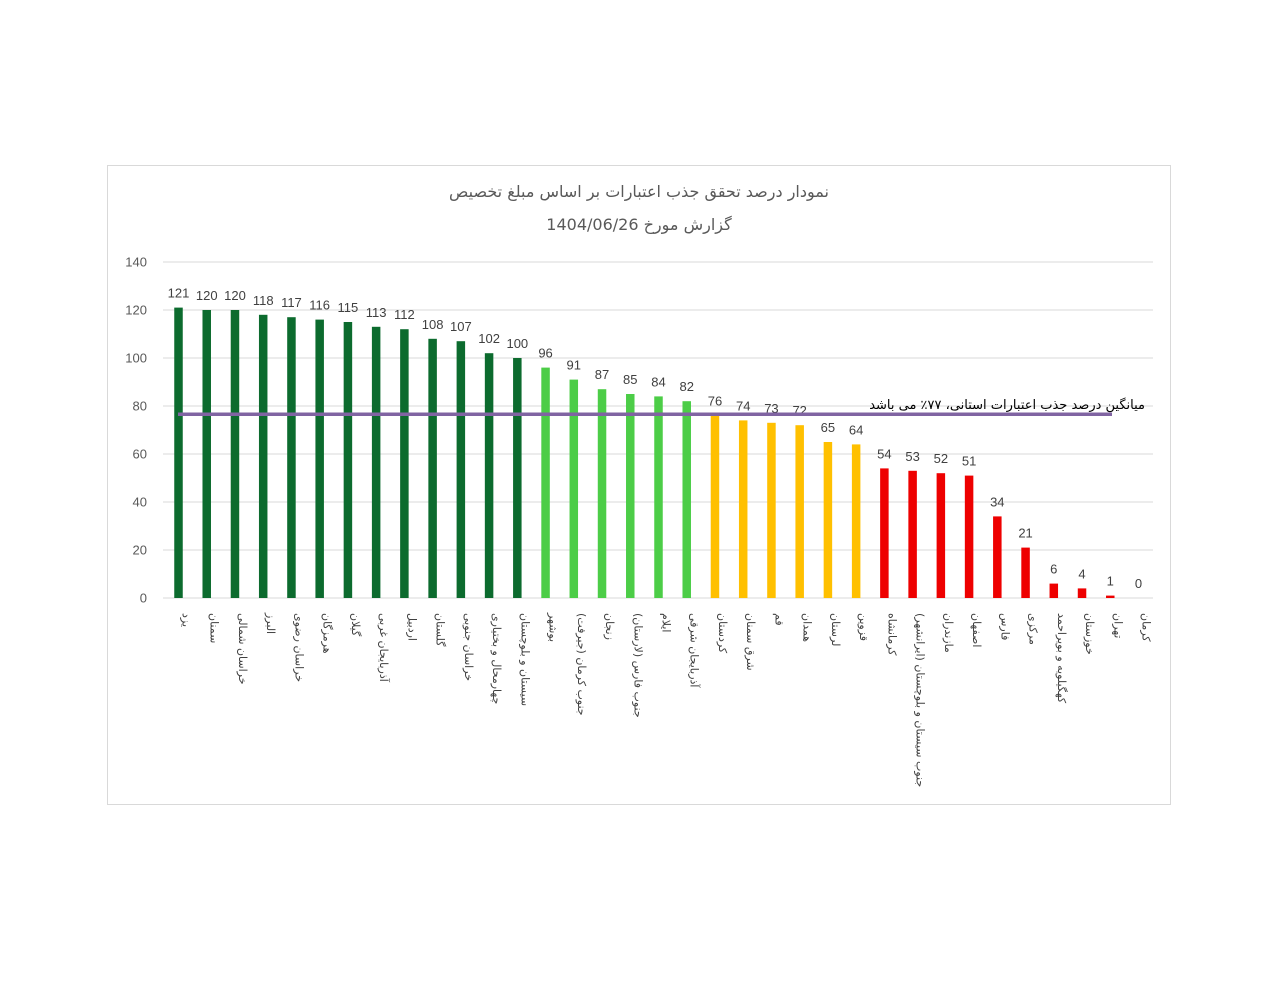 This screenshot has width=1280, height=989. Describe the element at coordinates (1110, 581) in the screenshot. I see `data-label: 1` at that location.